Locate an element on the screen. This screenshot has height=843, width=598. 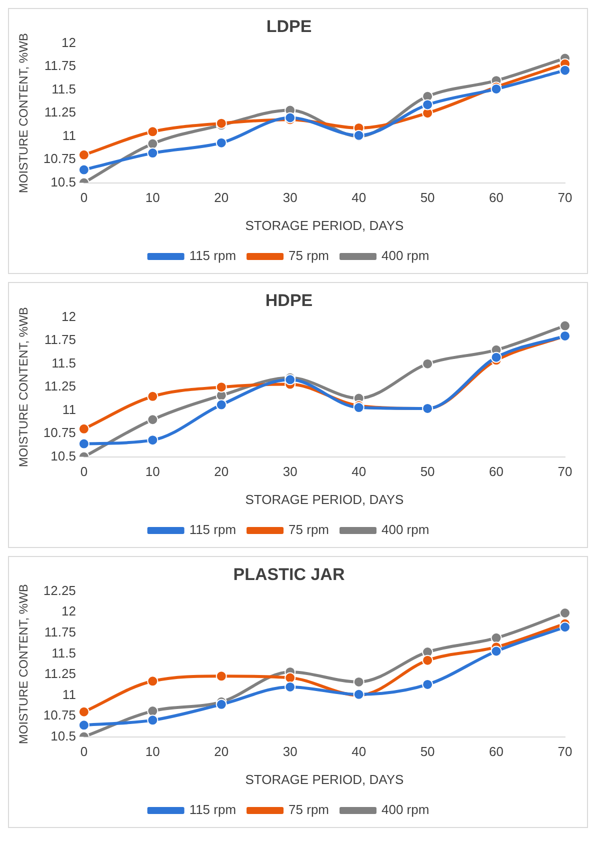
chart-title: HDPE is located at coordinates (289, 300).